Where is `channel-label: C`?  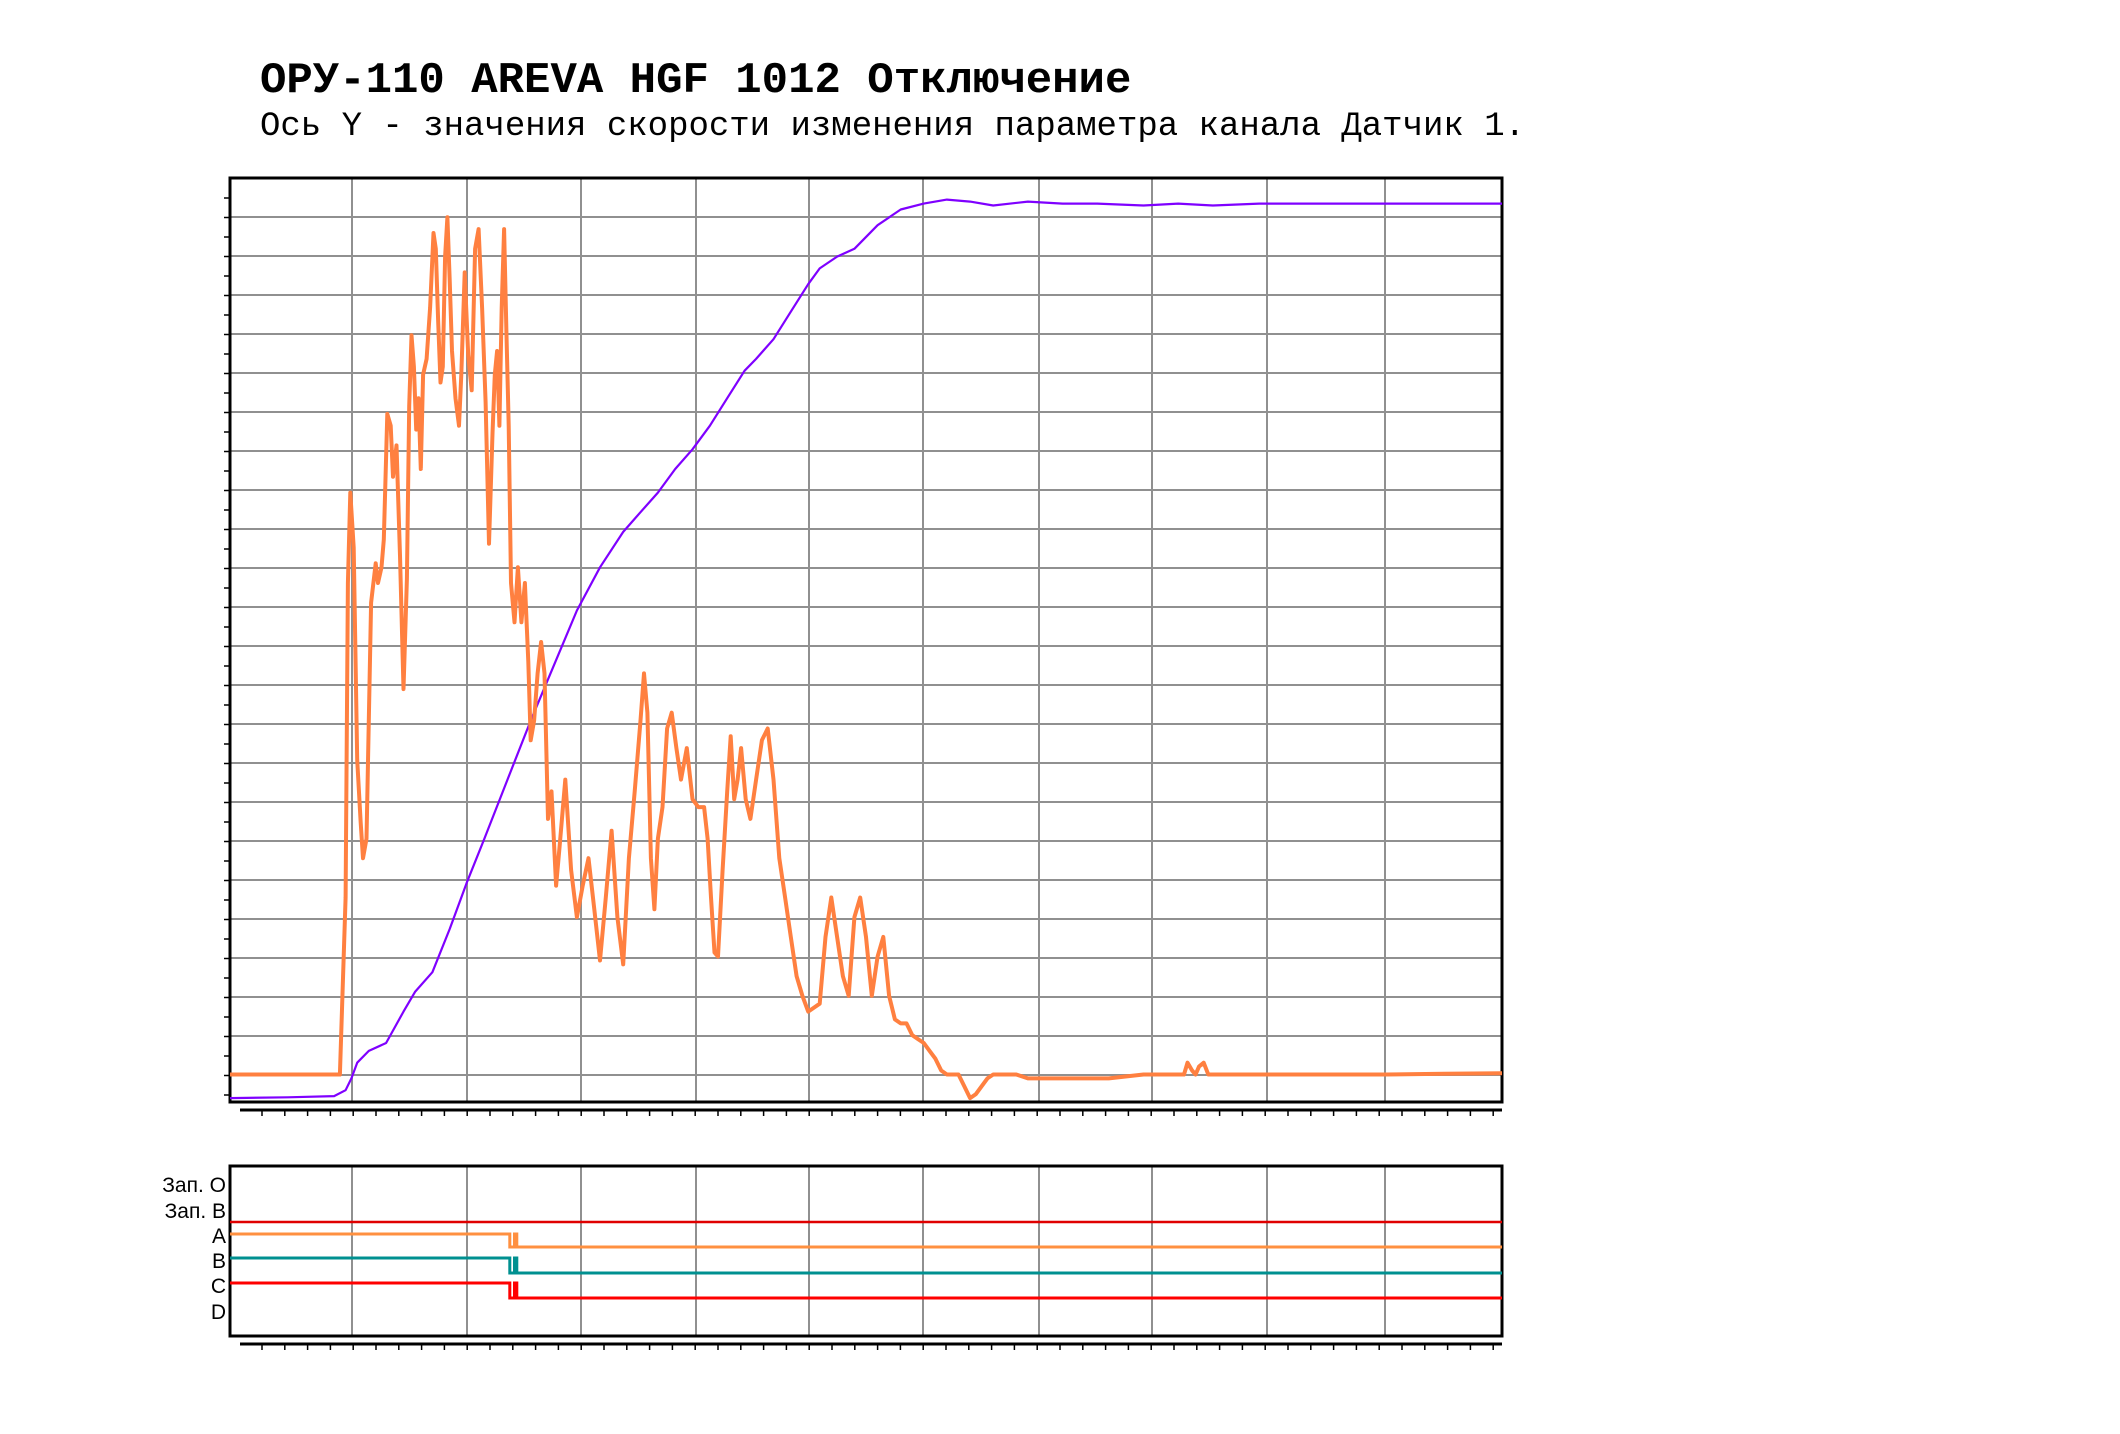
channel-label: C is located at coordinates (218, 1286).